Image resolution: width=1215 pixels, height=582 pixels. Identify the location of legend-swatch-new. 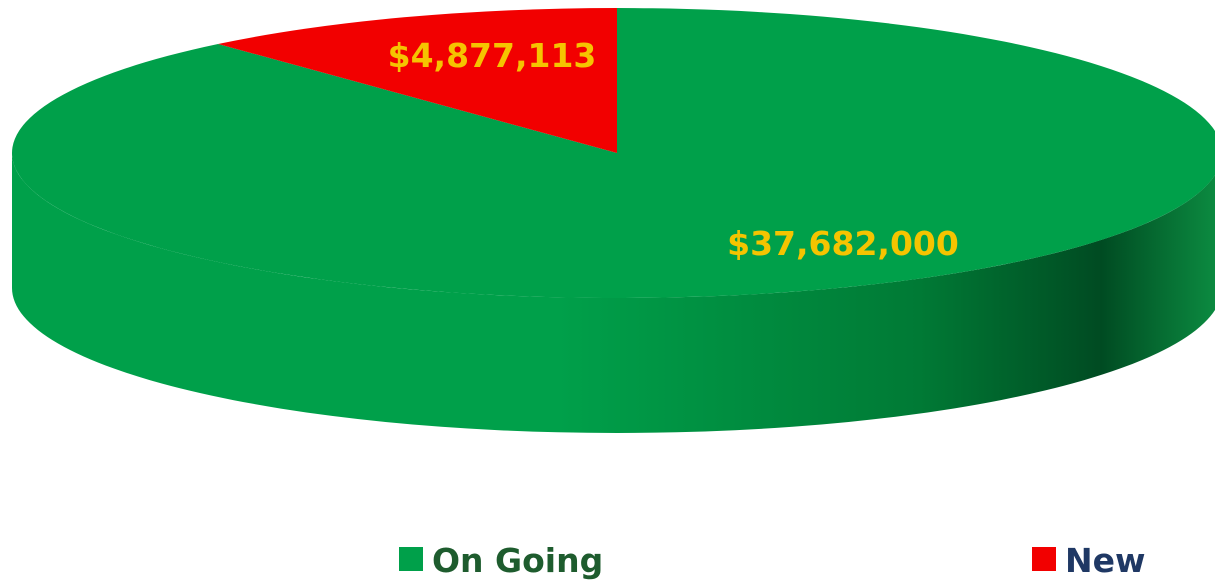
(1044, 559).